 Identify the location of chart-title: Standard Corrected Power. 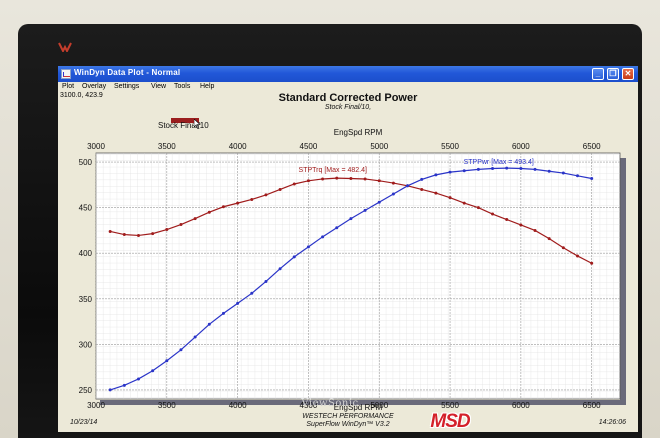
(348, 98).